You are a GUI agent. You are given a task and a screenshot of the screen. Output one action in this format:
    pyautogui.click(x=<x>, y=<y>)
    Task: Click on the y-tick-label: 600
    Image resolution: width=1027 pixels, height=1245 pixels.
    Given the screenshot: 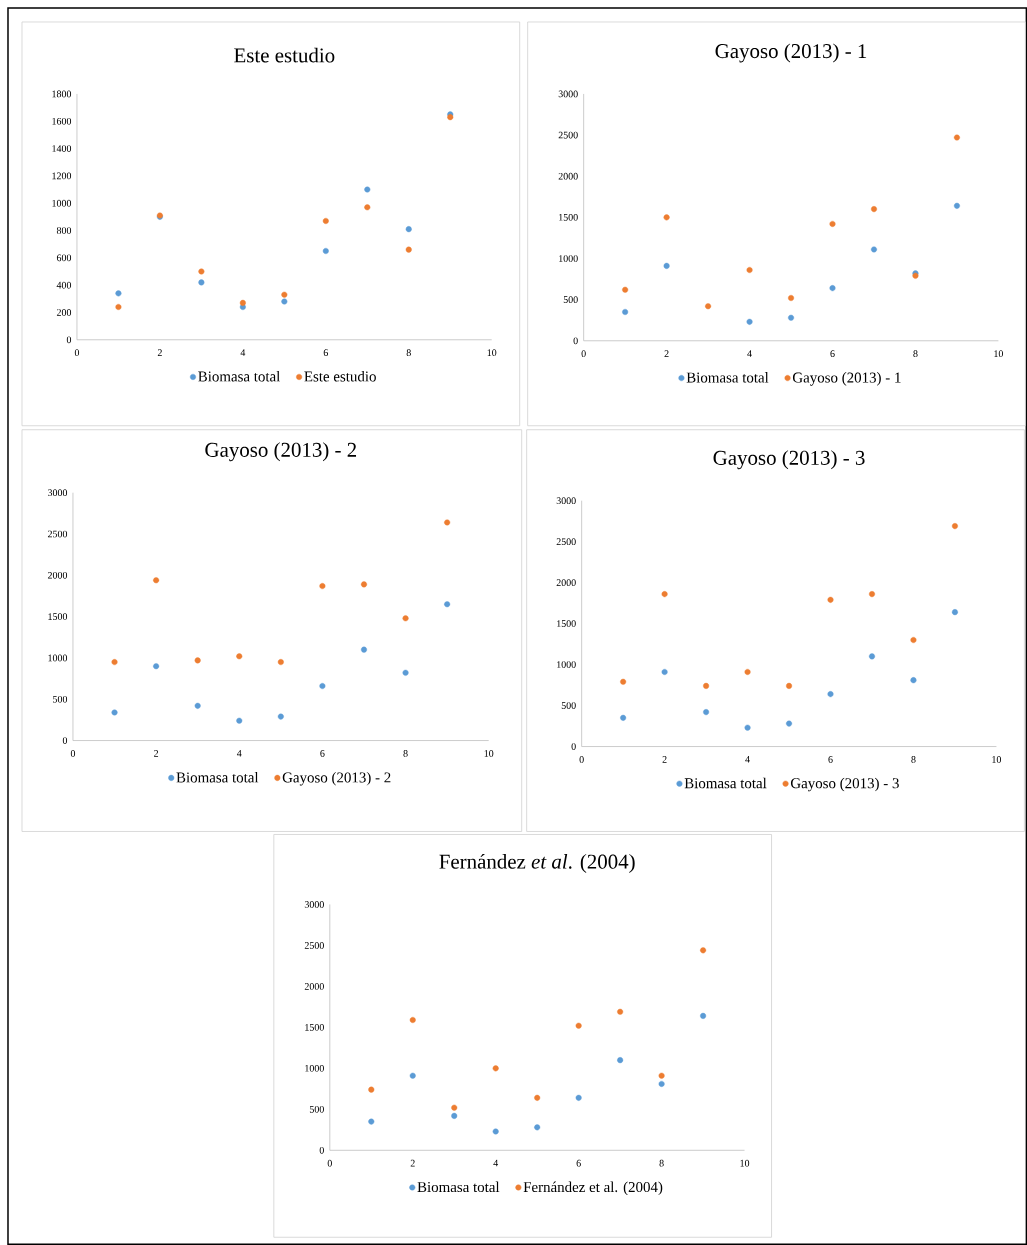 What is the action you would take?
    pyautogui.click(x=63, y=258)
    